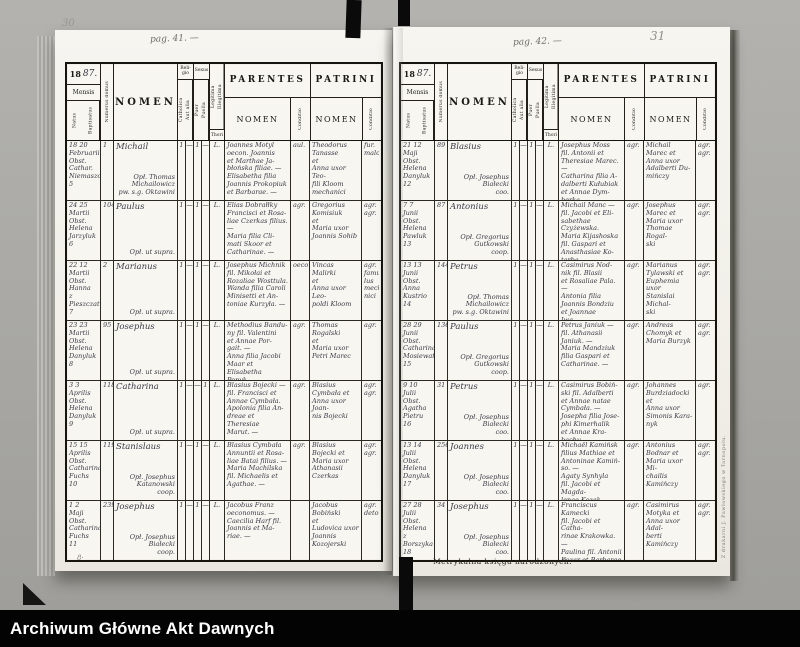 Image resolution: width=800 pixels, height=647 pixels. Describe the element at coordinates (418, 170) in the screenshot. I see `cell-dates: 21 12 Maji Obst. Helena Danyluk 12` at that location.